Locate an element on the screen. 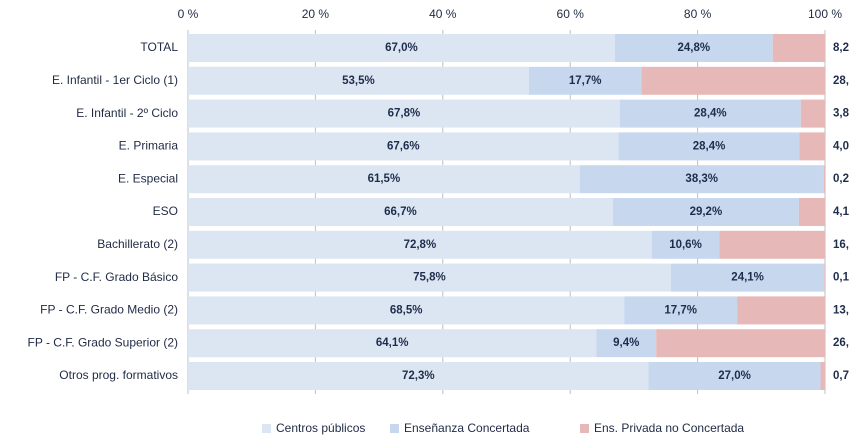 This screenshot has width=849, height=437. data-label: 53,5% is located at coordinates (358, 81).